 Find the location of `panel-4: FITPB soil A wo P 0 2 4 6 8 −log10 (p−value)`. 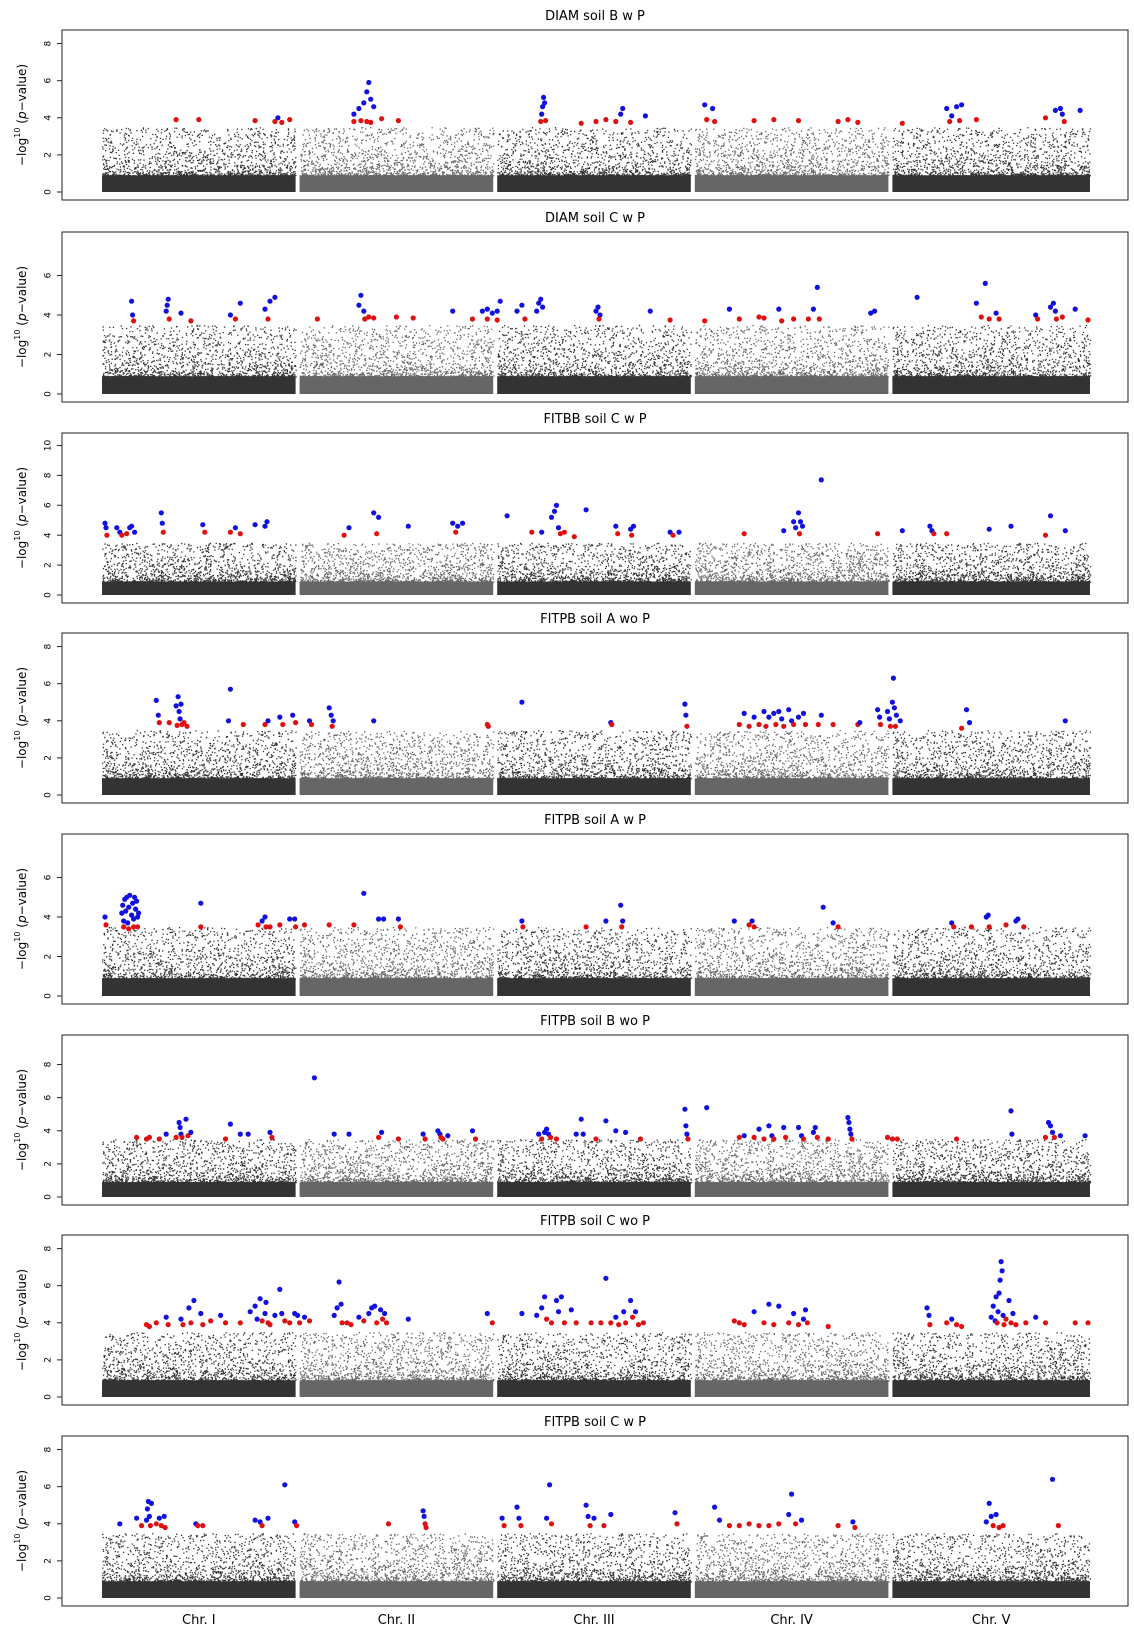

panel-4: FITPB soil A wo P 0 2 4 6 8 −log10 (p−value) is located at coordinates (571, 708).